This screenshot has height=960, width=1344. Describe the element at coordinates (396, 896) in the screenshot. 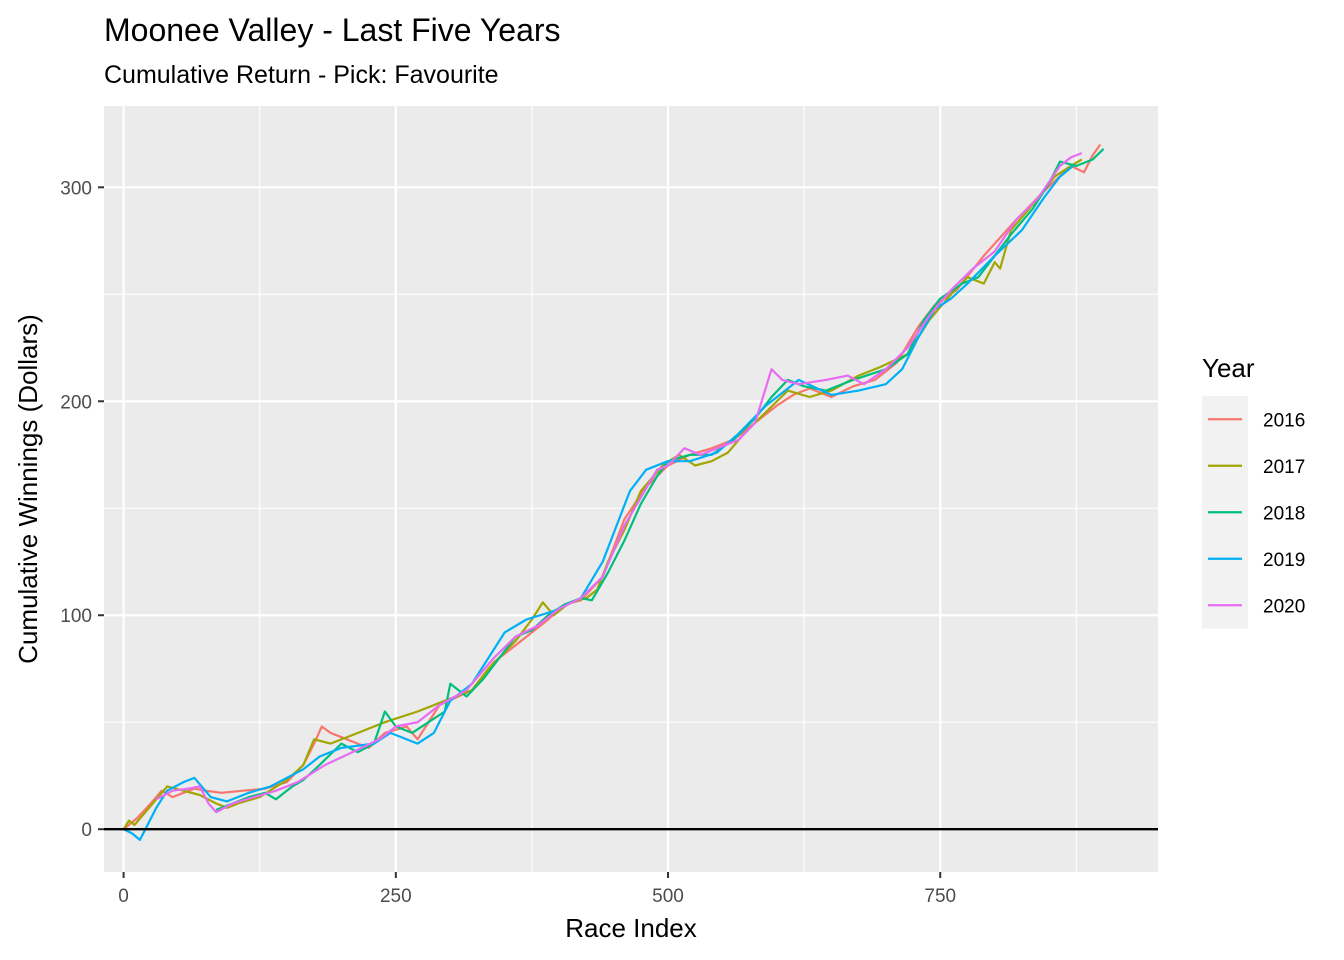

I see `x-tick-label: 250` at that location.